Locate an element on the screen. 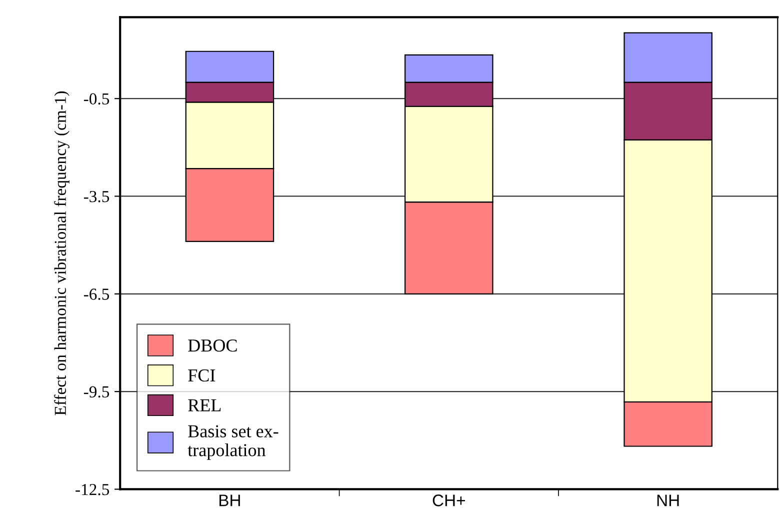 The image size is (780, 521). legend-label: FCI is located at coordinates (202, 375).